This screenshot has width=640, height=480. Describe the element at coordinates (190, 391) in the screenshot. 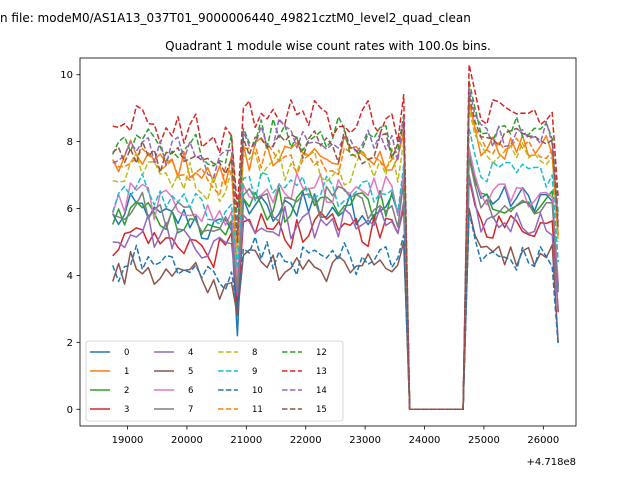

I see `legend-label-6: 6` at that location.